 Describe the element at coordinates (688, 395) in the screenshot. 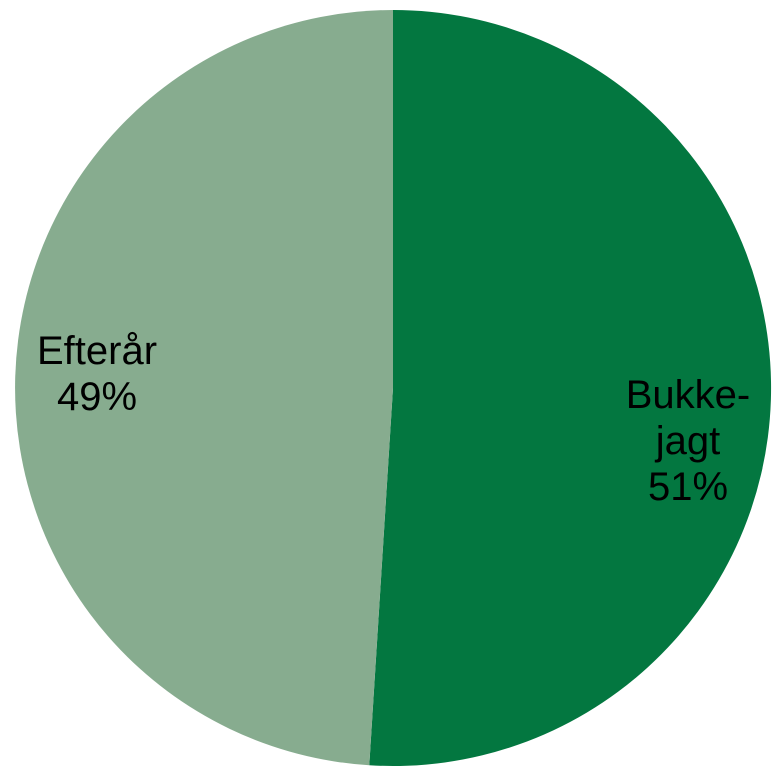

I see `slice-category-label: Bukke-` at that location.